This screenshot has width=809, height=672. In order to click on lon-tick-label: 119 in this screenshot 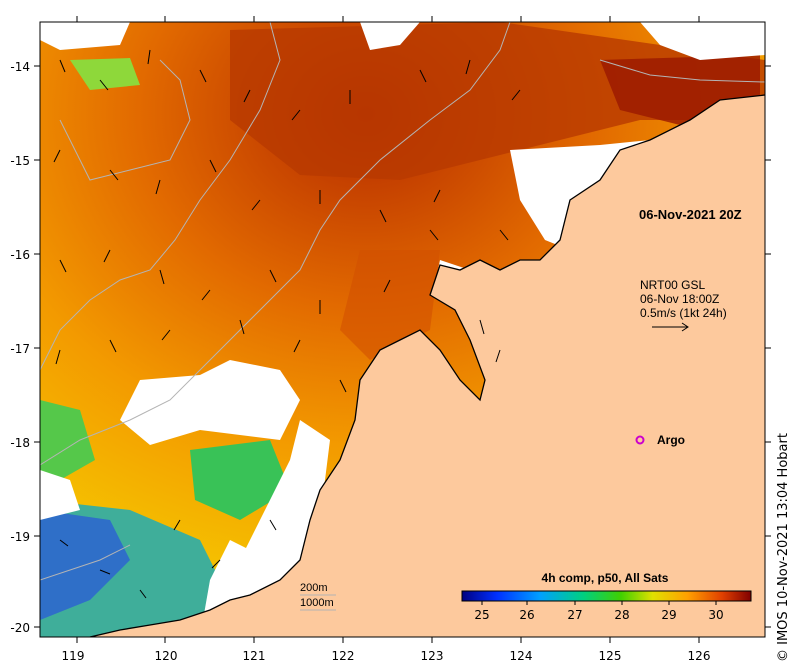, I will do `click(73, 656)`.